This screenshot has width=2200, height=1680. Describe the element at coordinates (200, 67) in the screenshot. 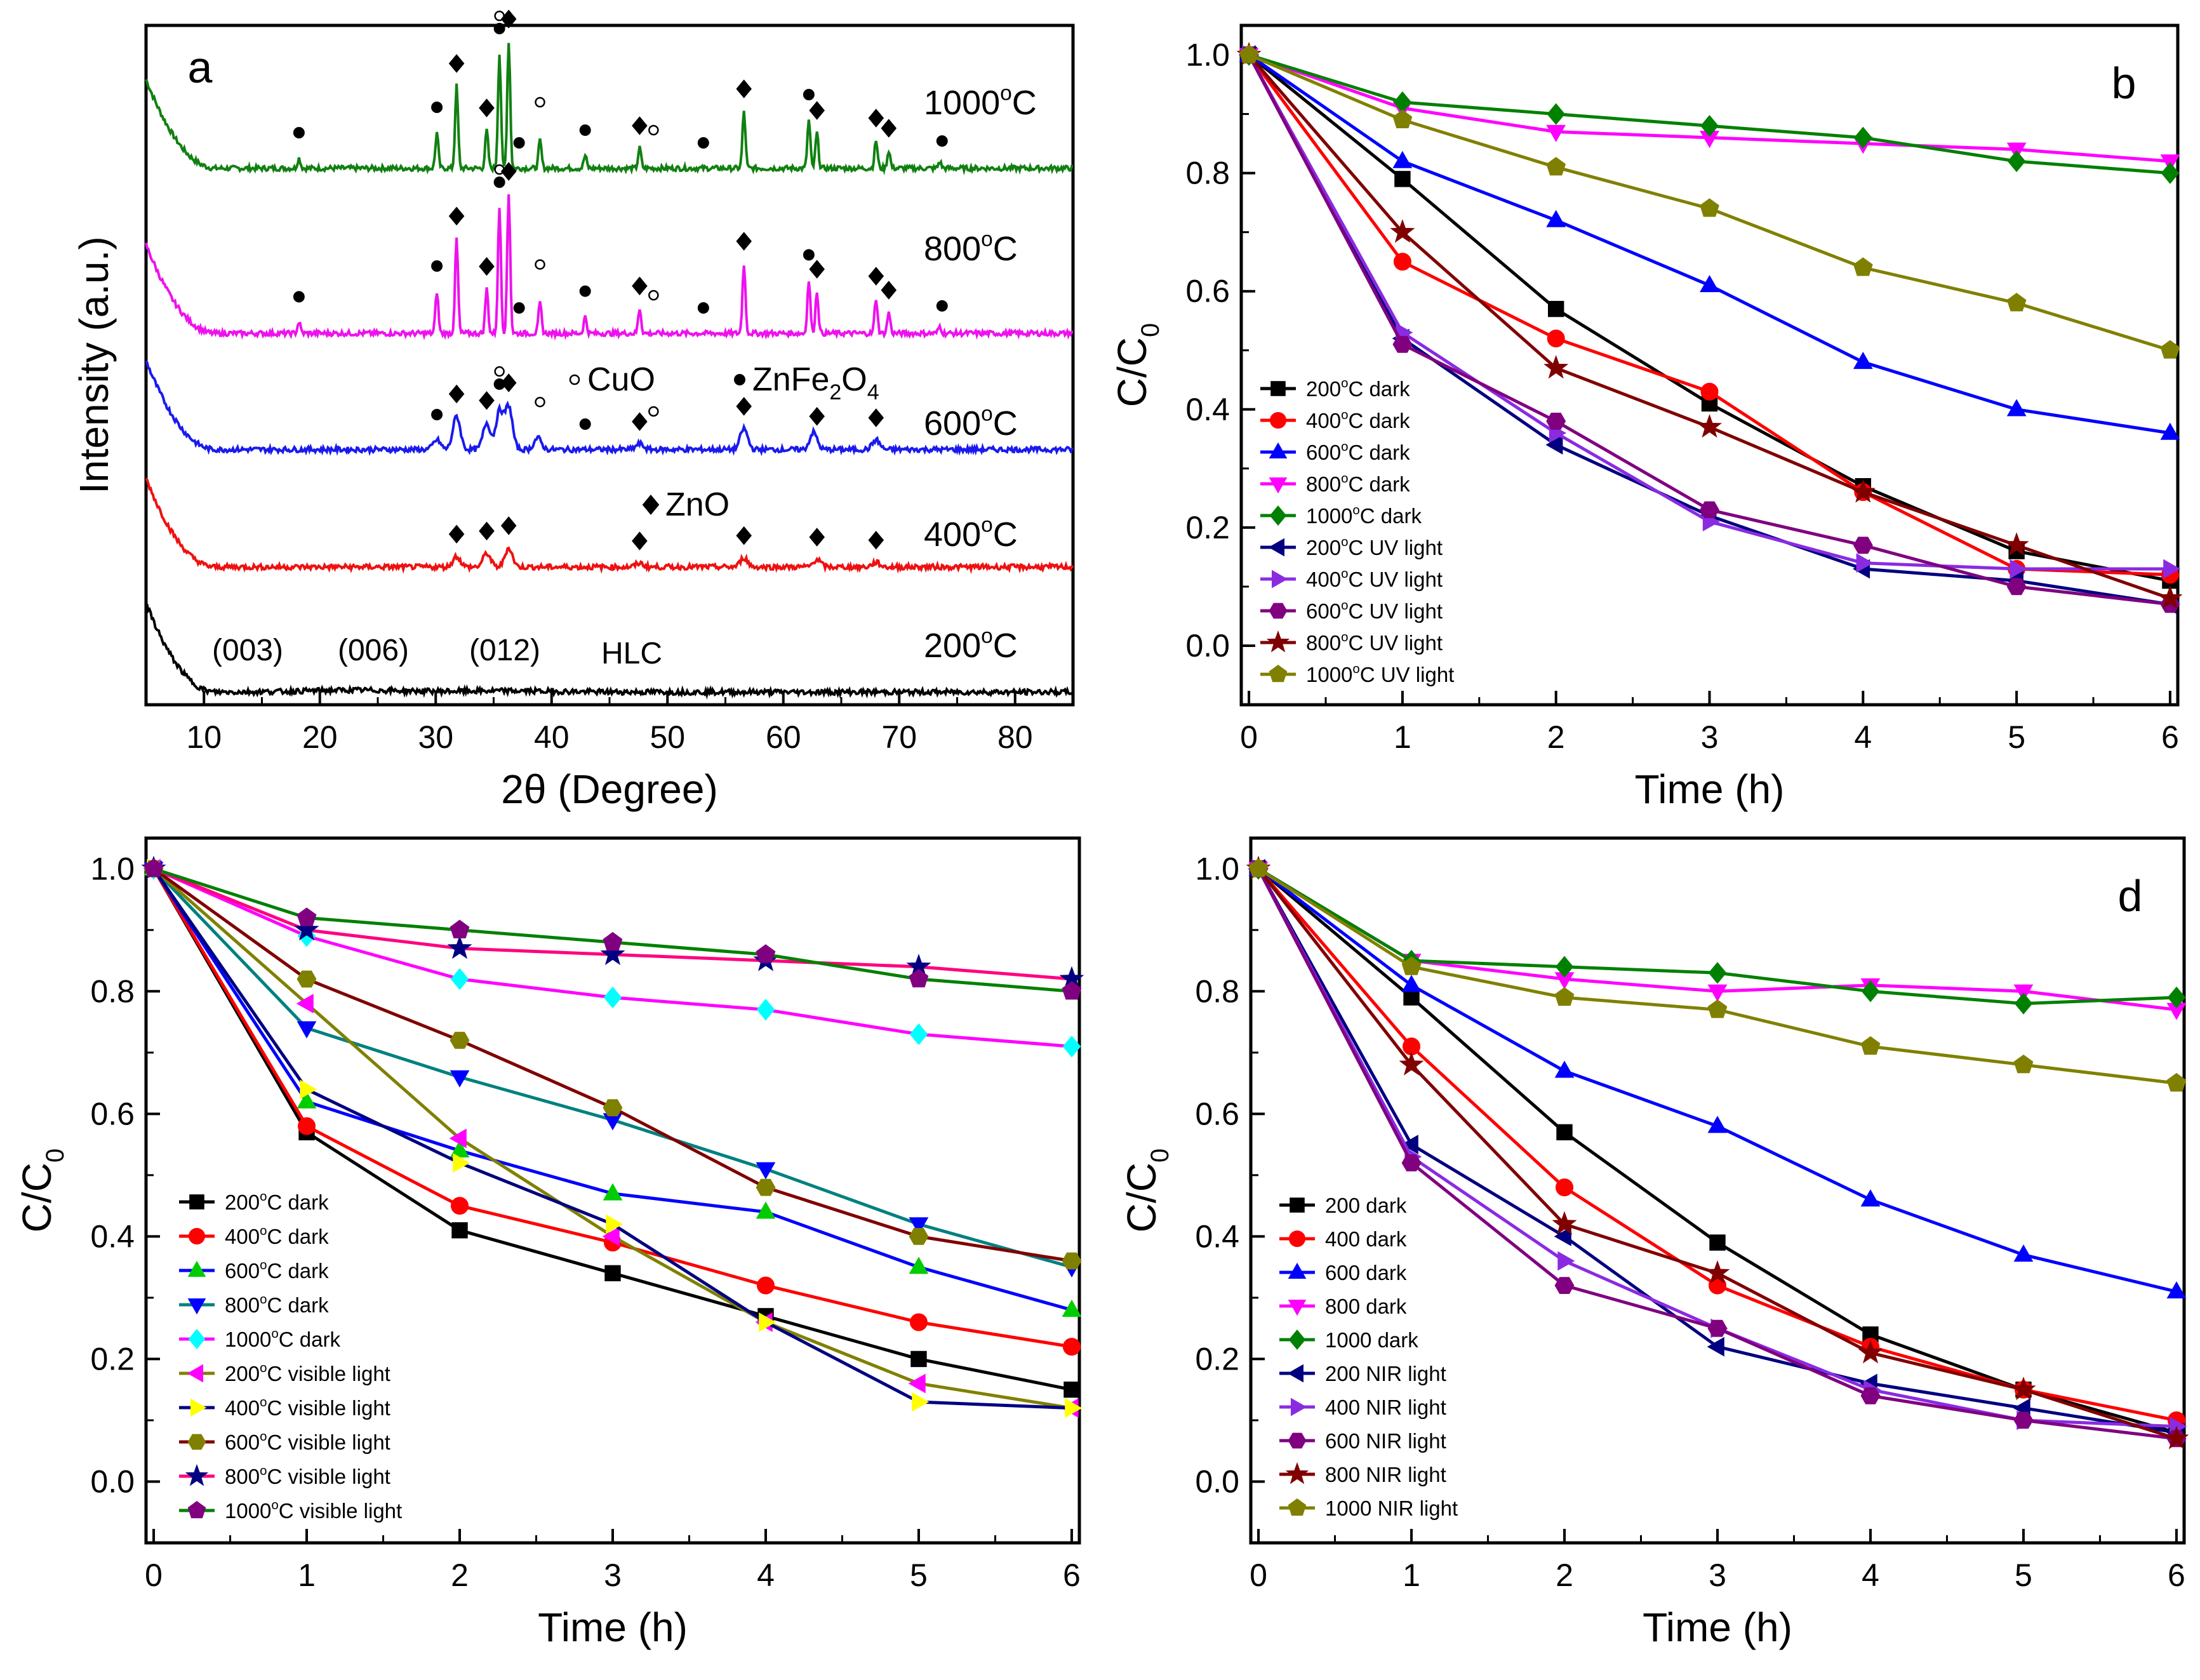

I see `panel-label: a` at that location.